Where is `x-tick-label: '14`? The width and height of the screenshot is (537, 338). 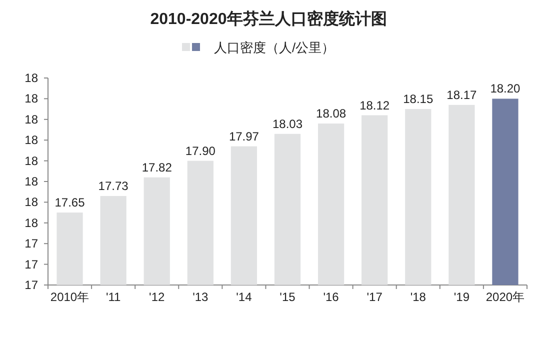
x-tick-label: '14 is located at coordinates (244, 297).